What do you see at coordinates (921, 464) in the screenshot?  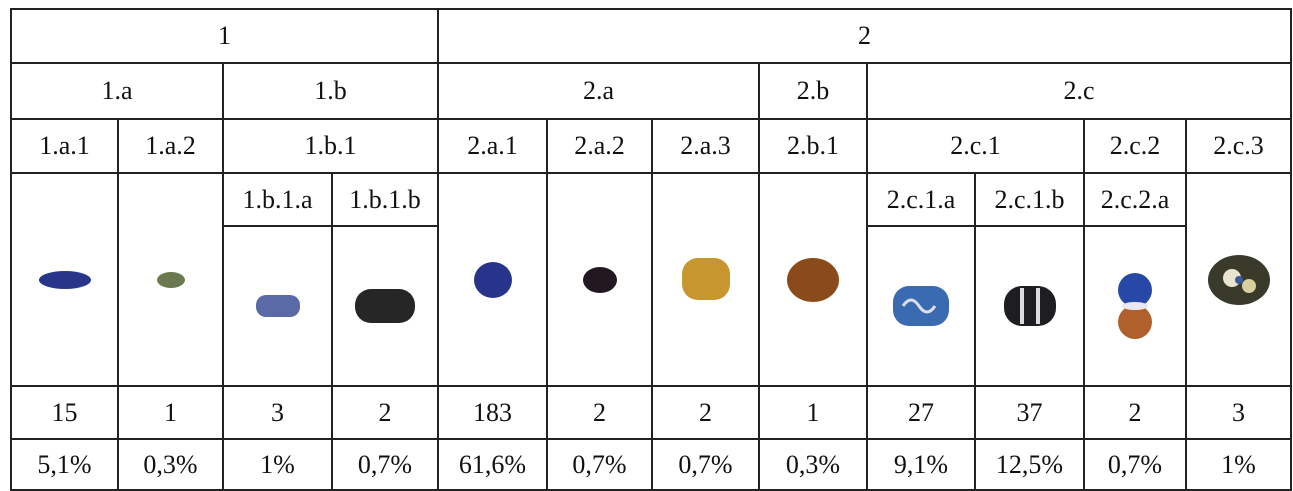 I see `percent: 9,1%` at bounding box center [921, 464].